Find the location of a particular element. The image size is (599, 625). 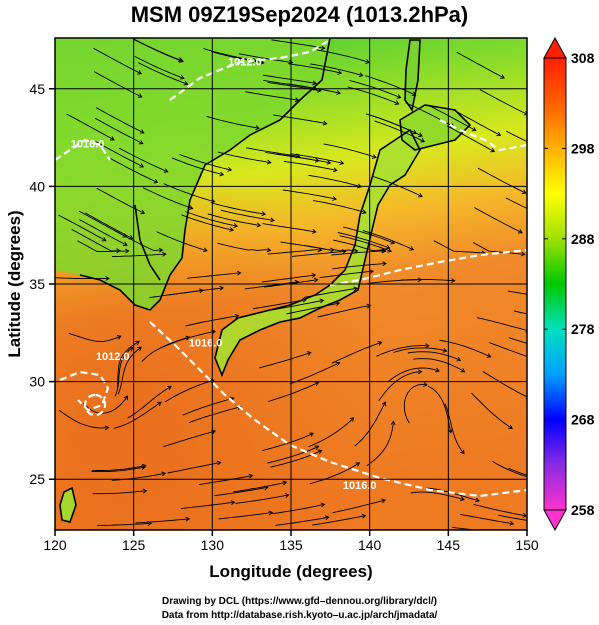

colorbar-tick-label: 288 is located at coordinates (583, 239).